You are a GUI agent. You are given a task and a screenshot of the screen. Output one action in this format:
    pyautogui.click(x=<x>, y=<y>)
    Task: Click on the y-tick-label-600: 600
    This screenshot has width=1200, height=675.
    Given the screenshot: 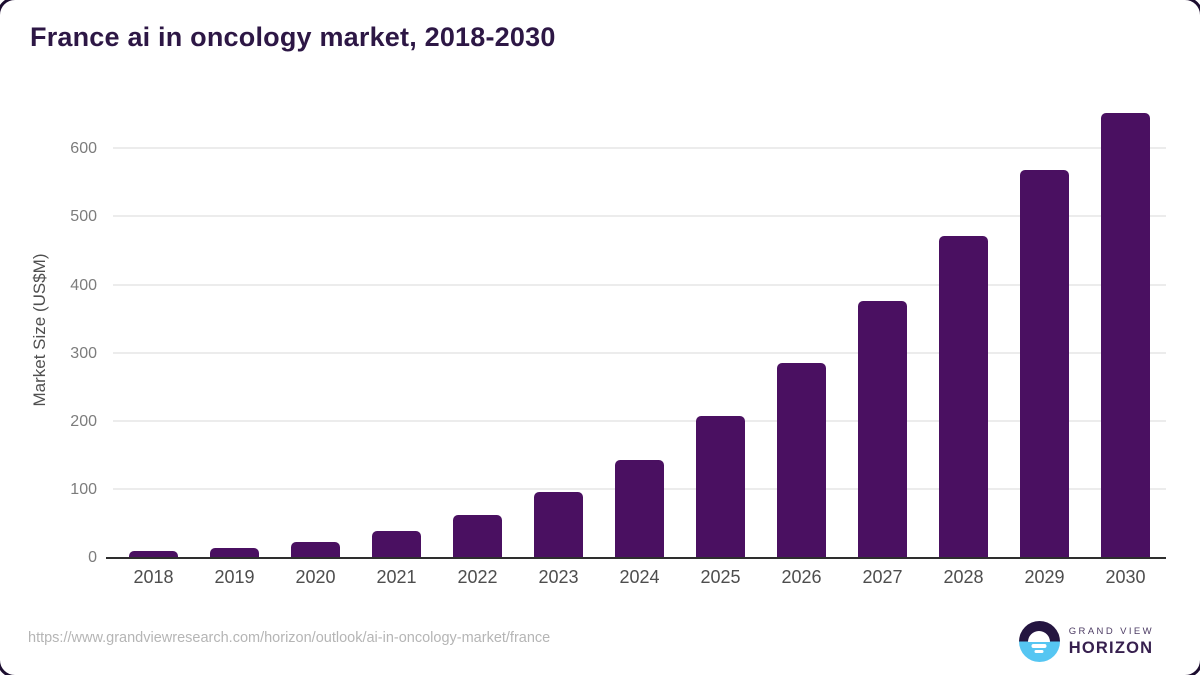 What is the action you would take?
    pyautogui.click(x=83, y=149)
    